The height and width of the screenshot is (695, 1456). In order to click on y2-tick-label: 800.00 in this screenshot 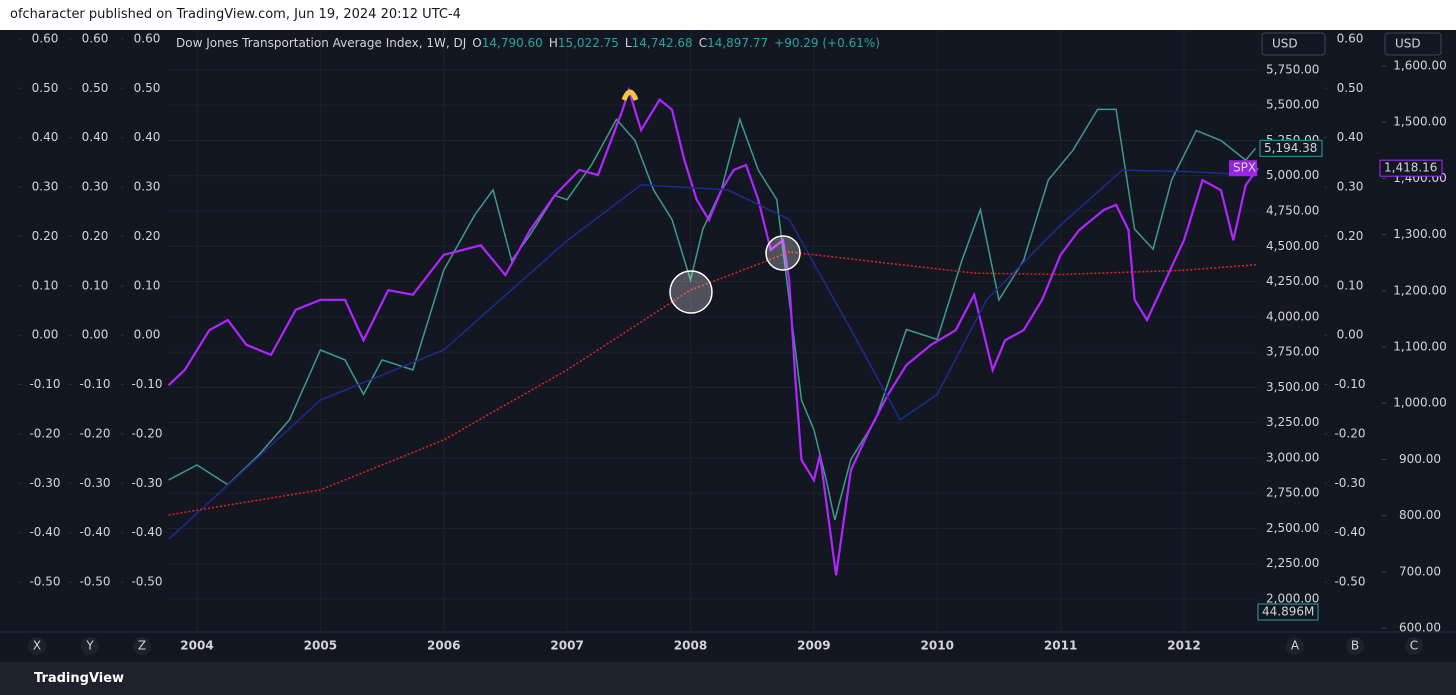, I will do `click(1420, 515)`.